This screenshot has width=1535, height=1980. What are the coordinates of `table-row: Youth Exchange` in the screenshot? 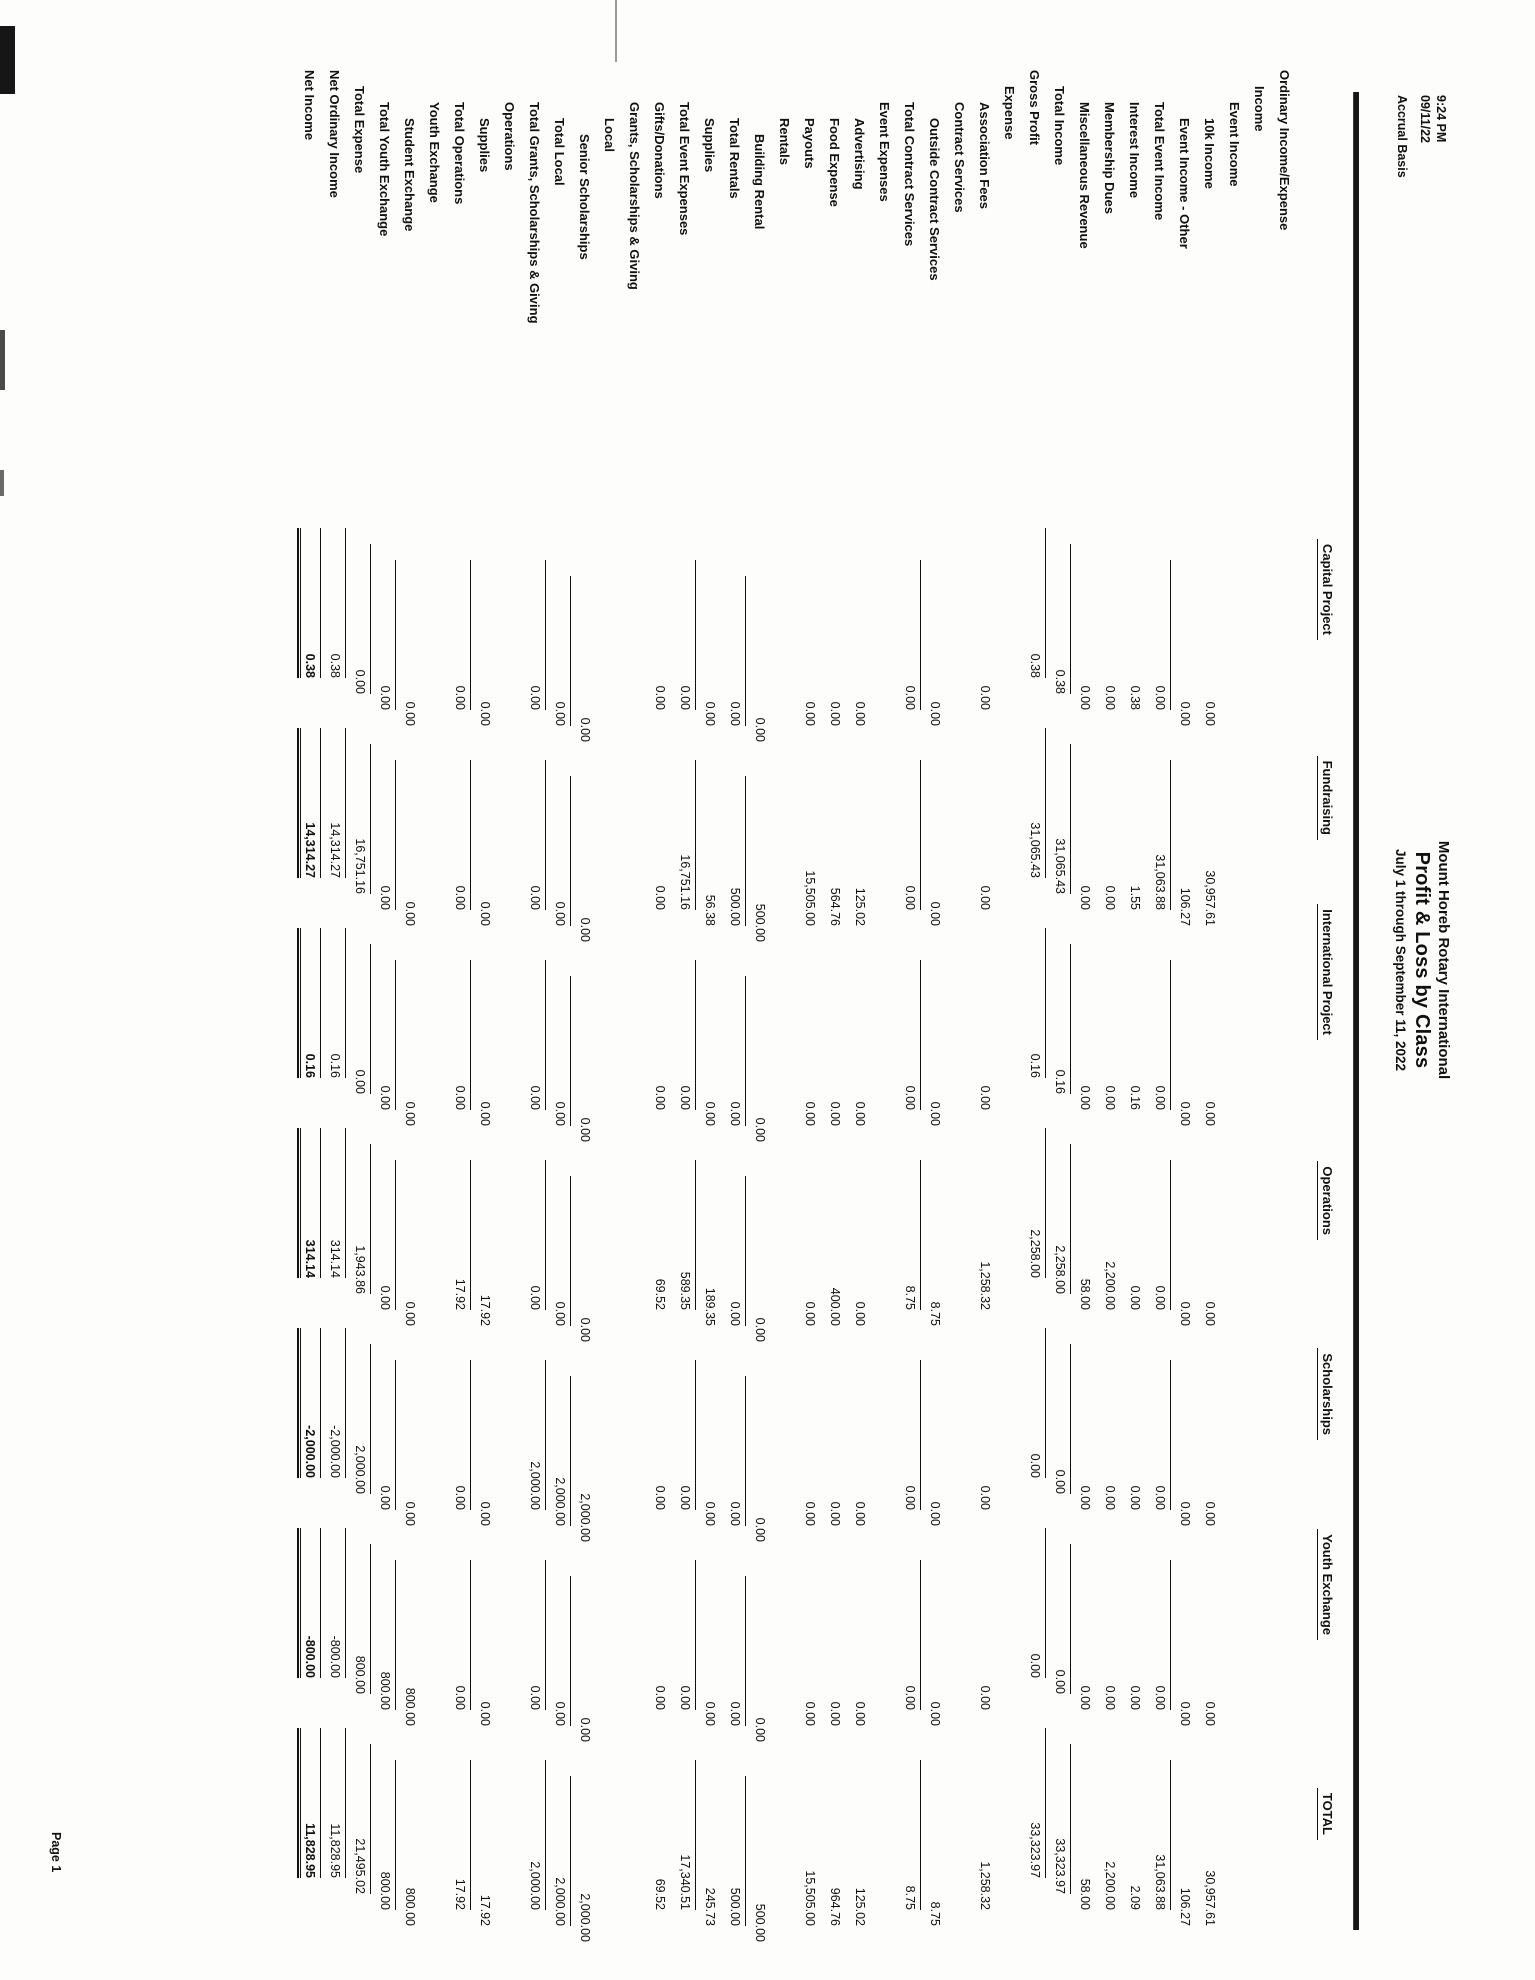 It's located at (434, 935).